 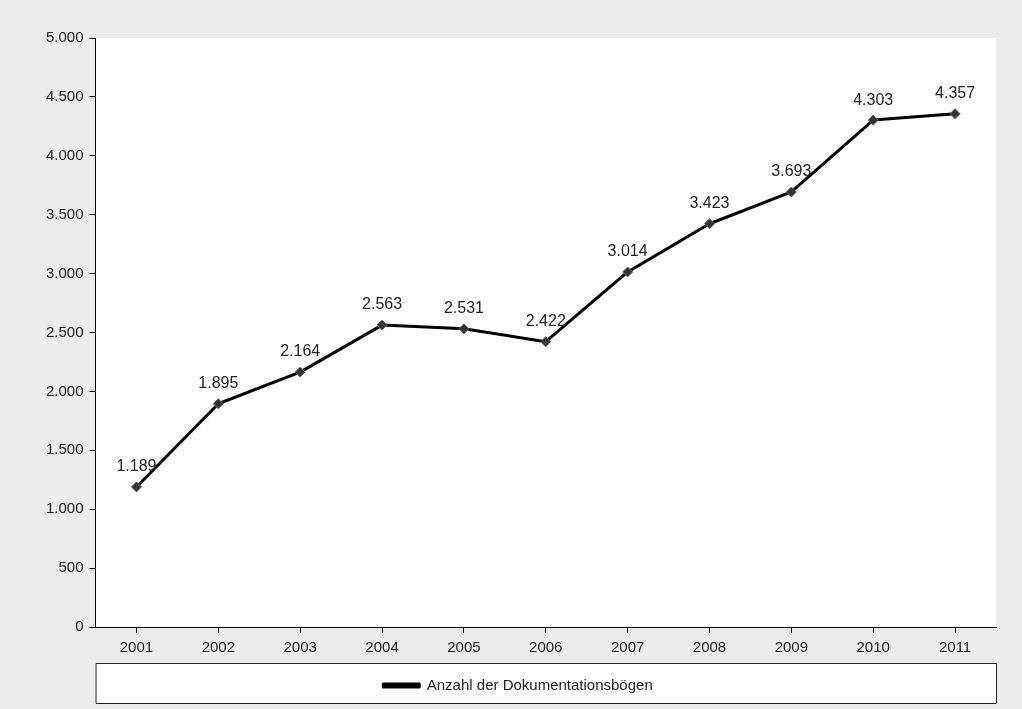 I want to click on y-tick-label: 0, so click(x=79, y=626).